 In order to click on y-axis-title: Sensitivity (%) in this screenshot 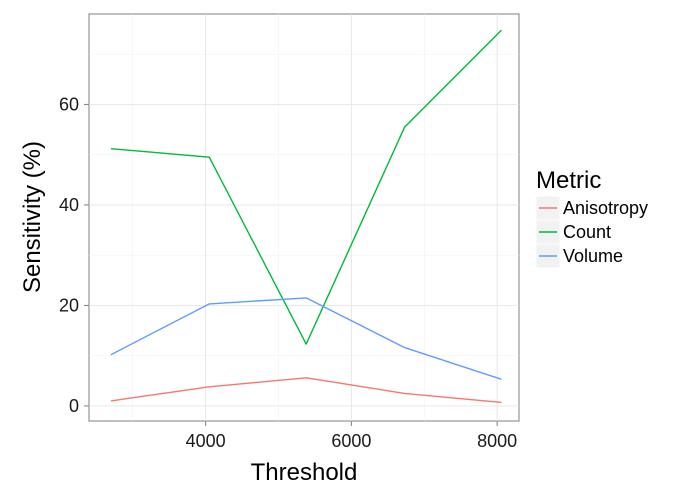, I will do `click(32, 217)`.